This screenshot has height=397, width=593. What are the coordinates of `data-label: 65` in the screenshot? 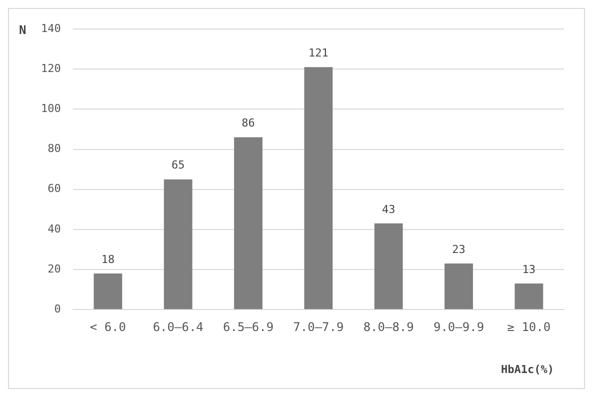 It's located at (178, 165).